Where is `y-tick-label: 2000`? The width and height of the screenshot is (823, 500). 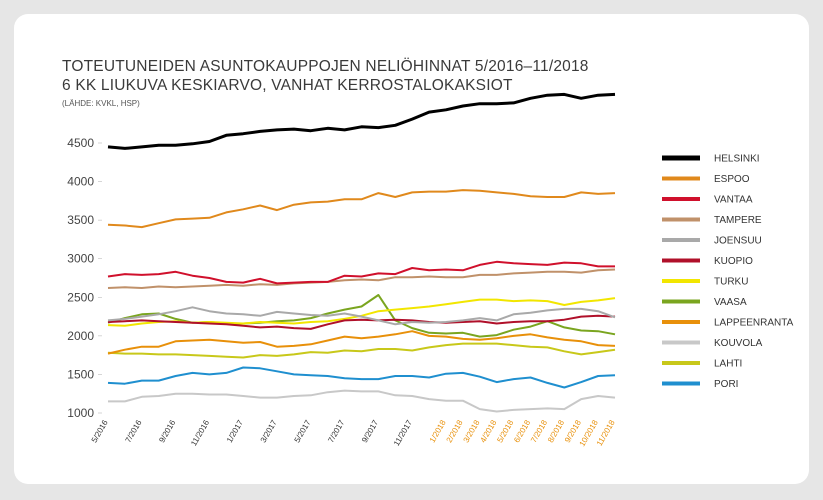 y-tick-label: 2000 is located at coordinates (80, 336).